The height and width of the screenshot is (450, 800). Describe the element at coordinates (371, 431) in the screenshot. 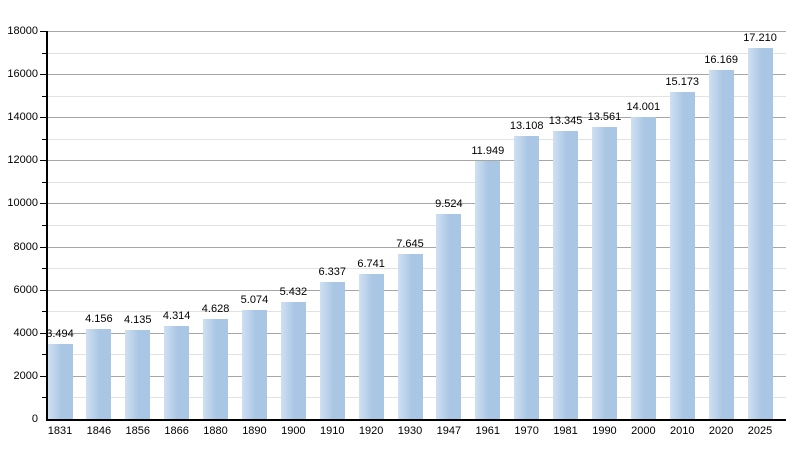

I see `x-axis-label: 1920` at that location.